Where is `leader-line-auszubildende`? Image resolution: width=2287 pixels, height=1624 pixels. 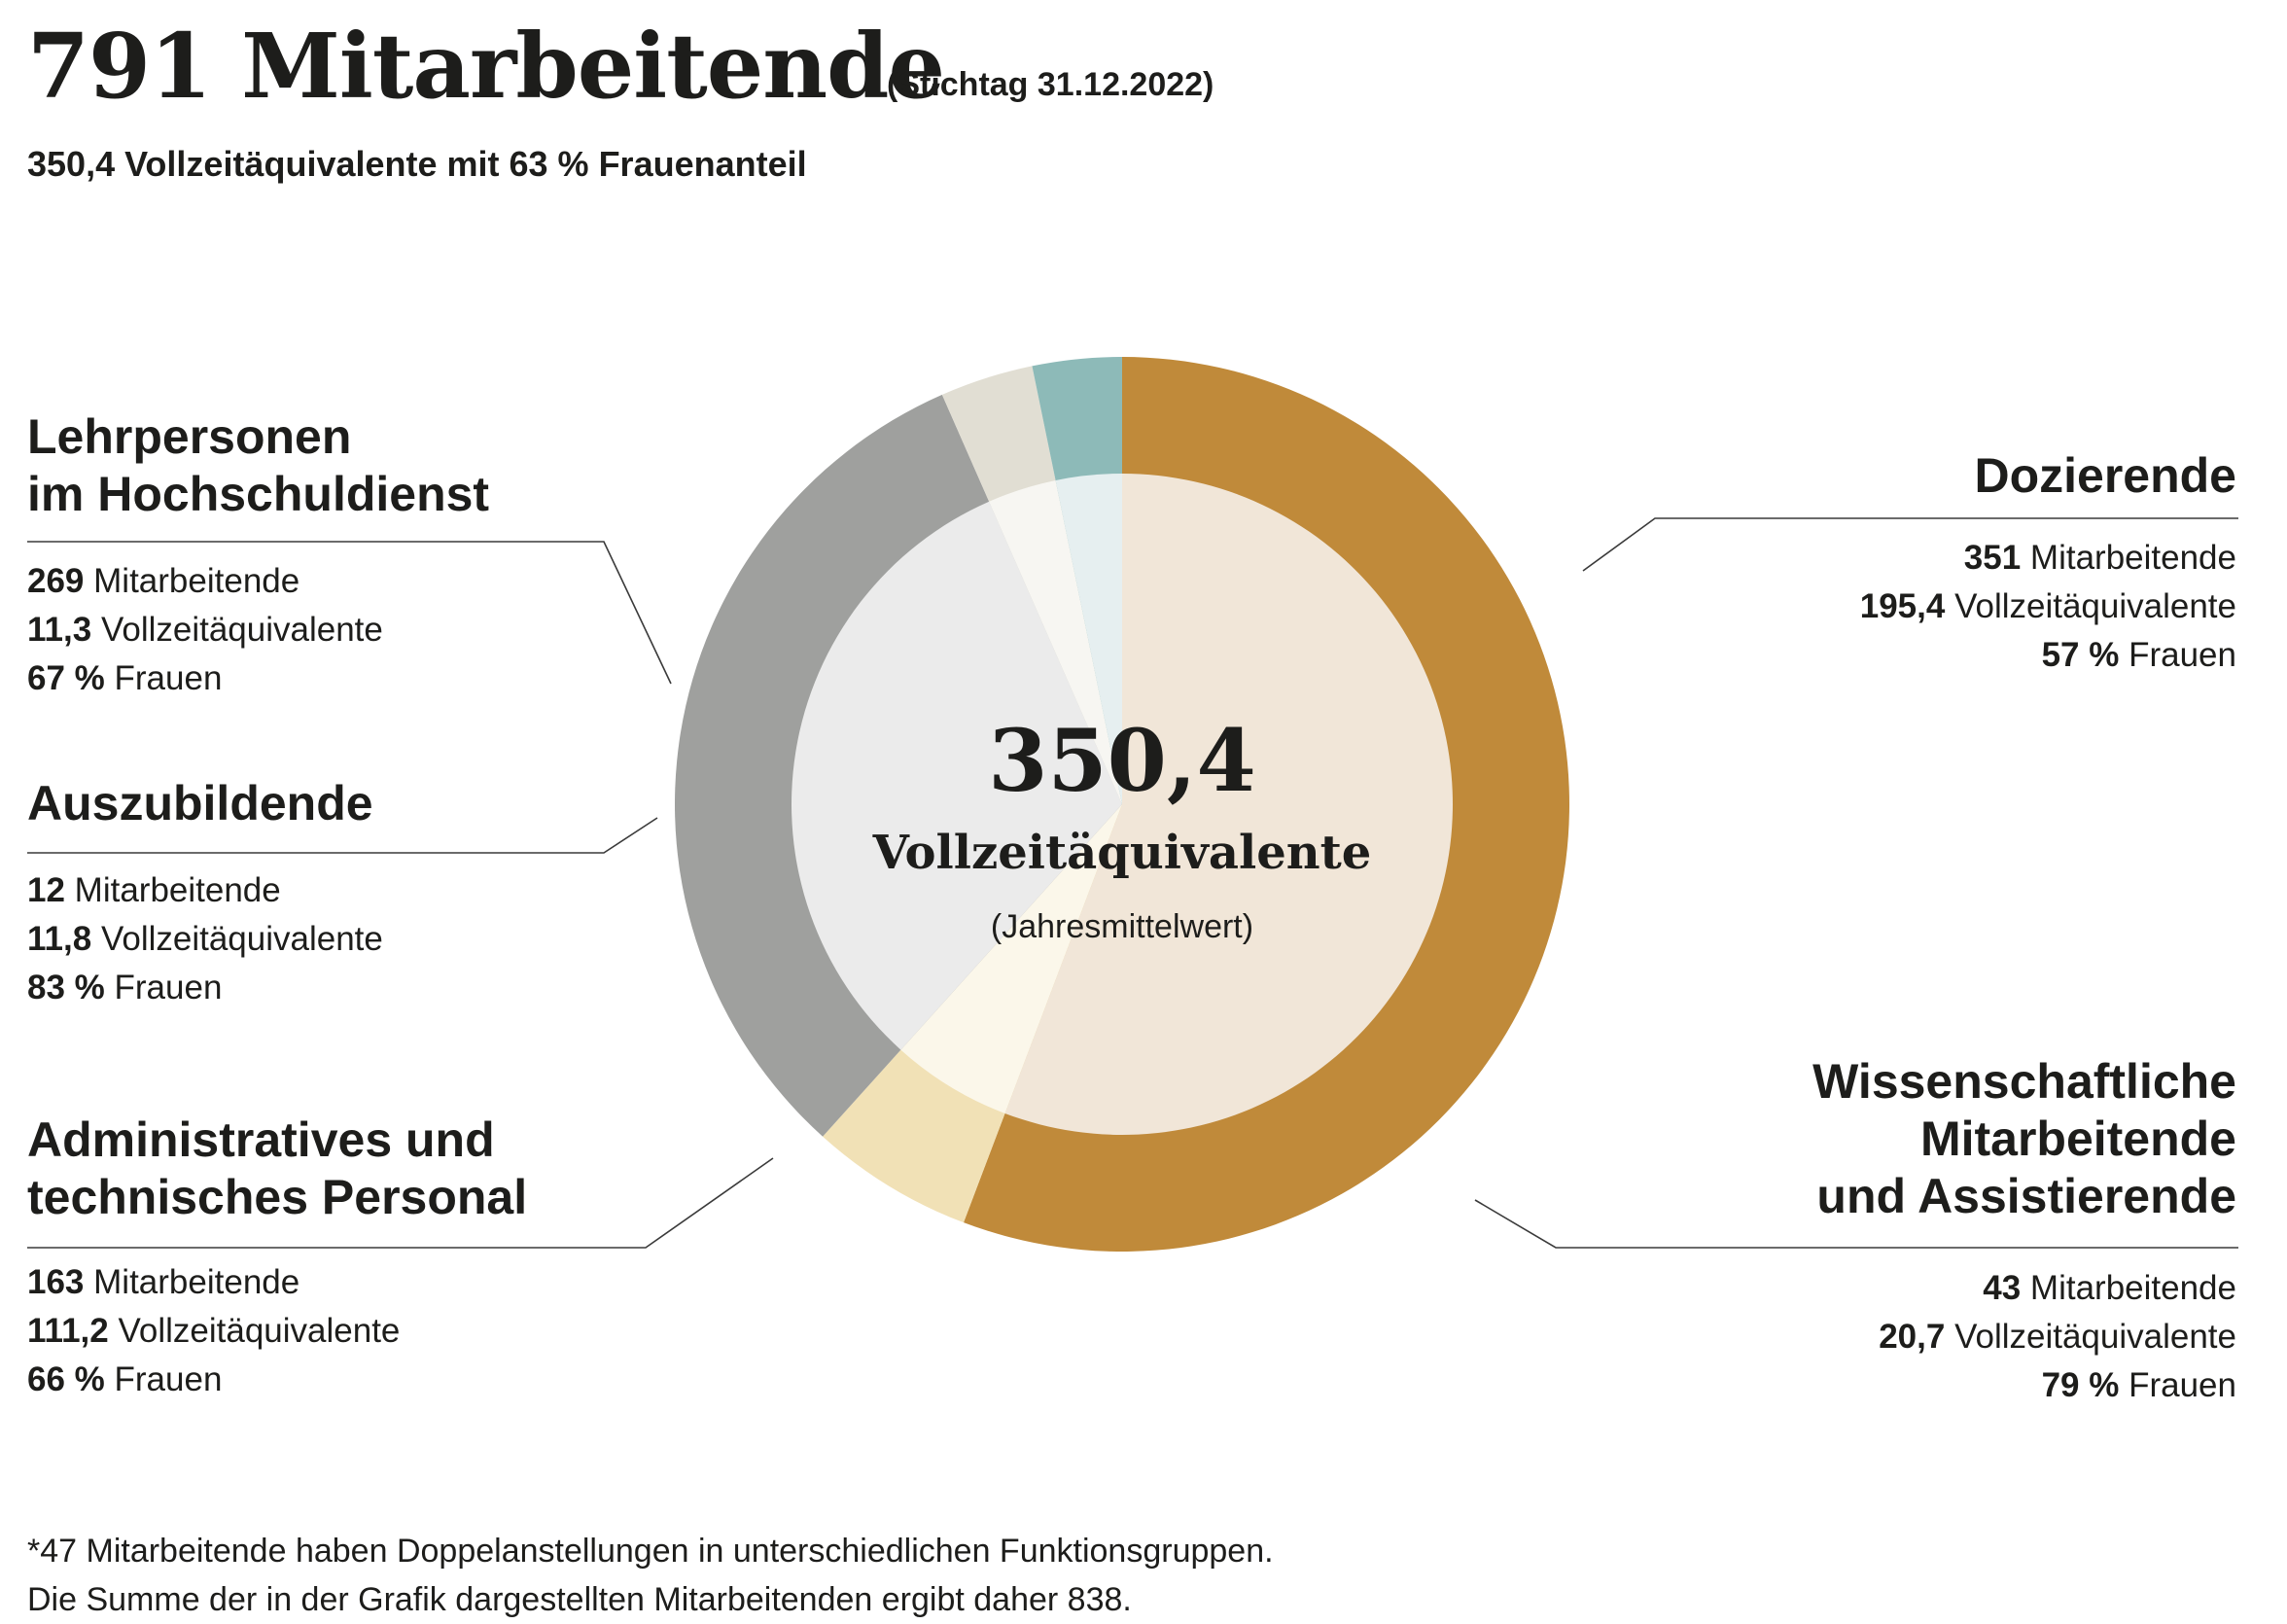 leader-line-auszubildende is located at coordinates (342, 835).